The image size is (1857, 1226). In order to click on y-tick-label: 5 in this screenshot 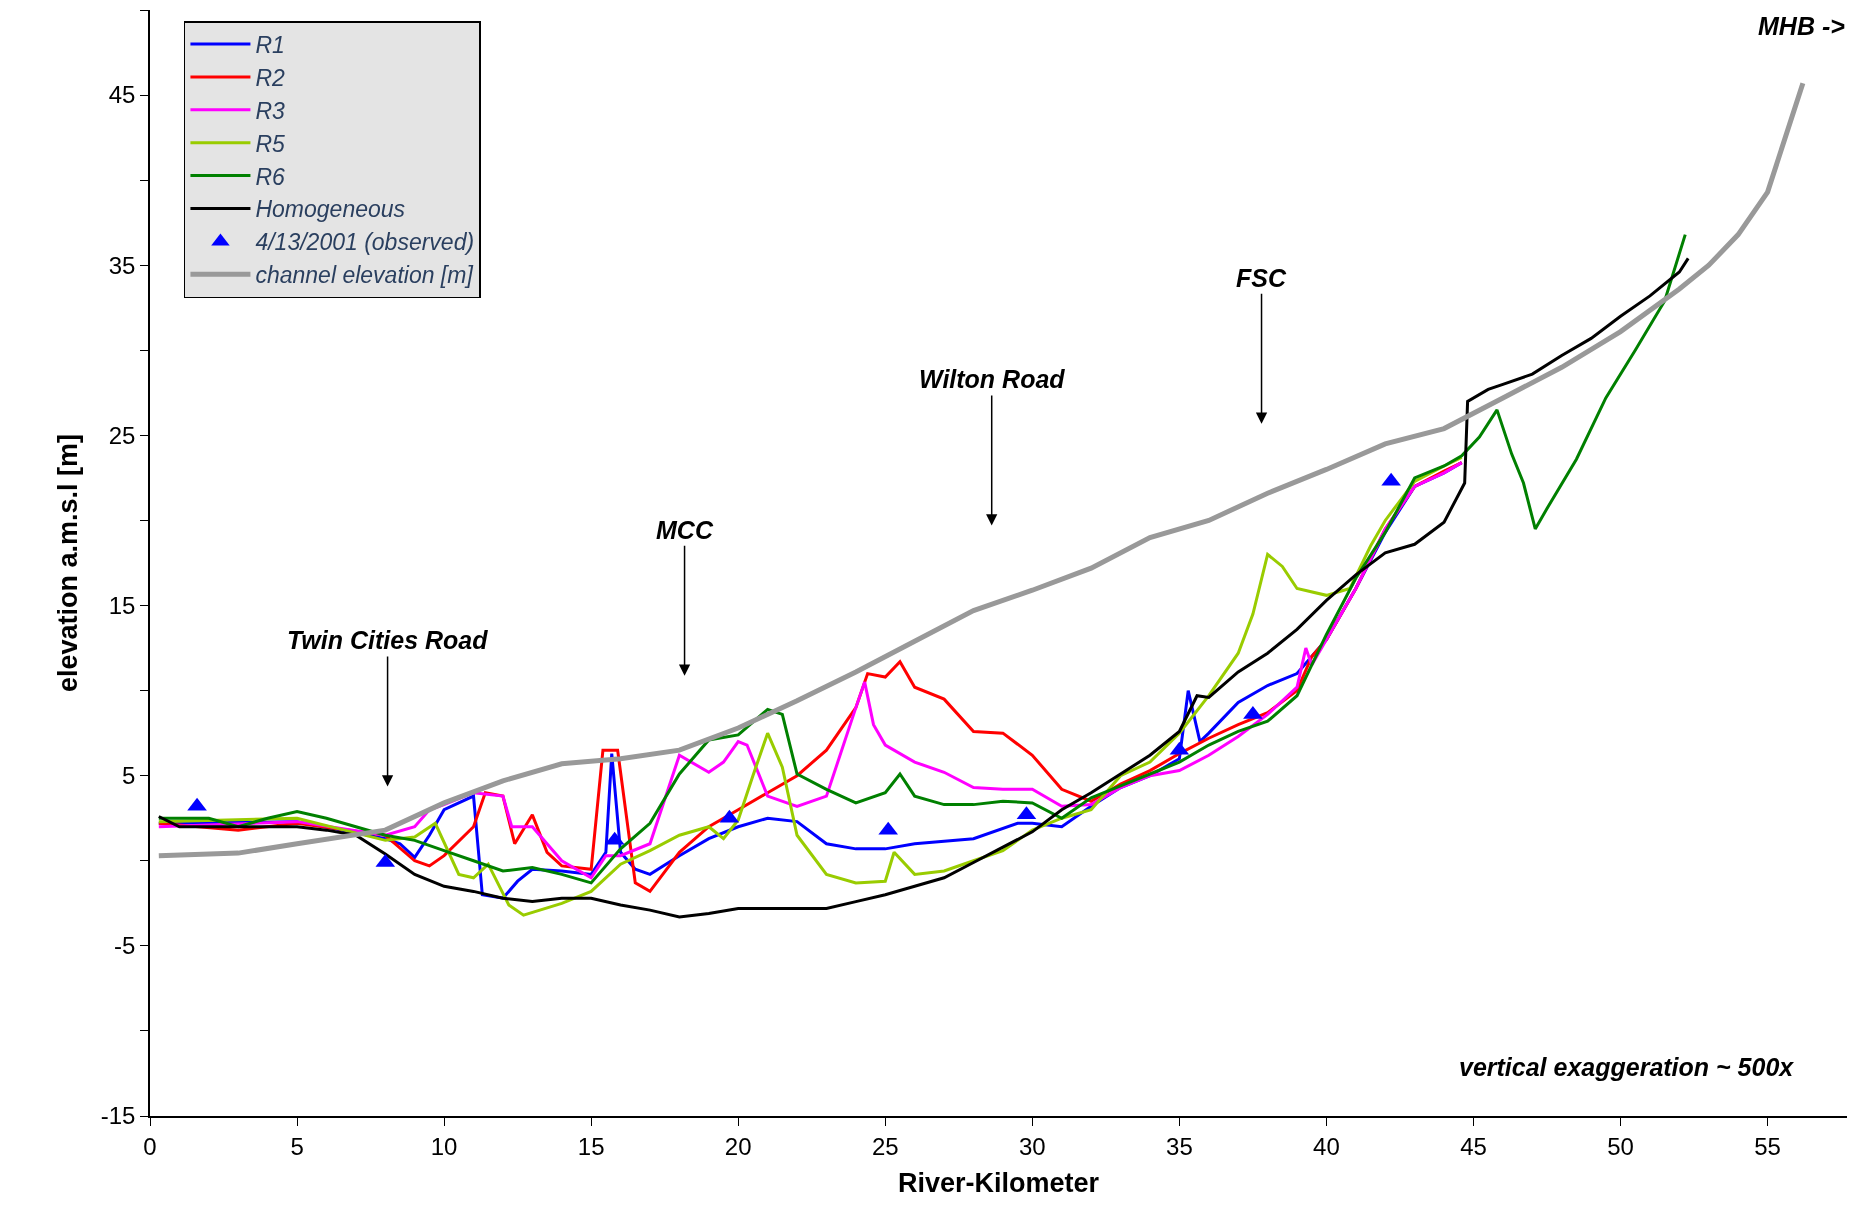, I will do `click(129, 776)`.